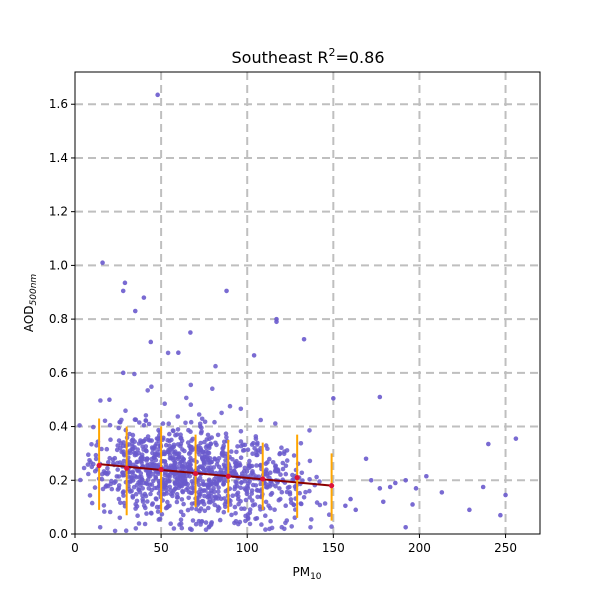  I want to click on bin-mean-marker, so click(127, 468).